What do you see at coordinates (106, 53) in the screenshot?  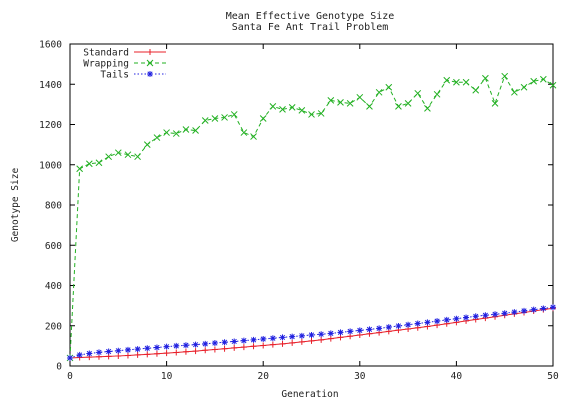 I see `legend-label: Standard` at bounding box center [106, 53].